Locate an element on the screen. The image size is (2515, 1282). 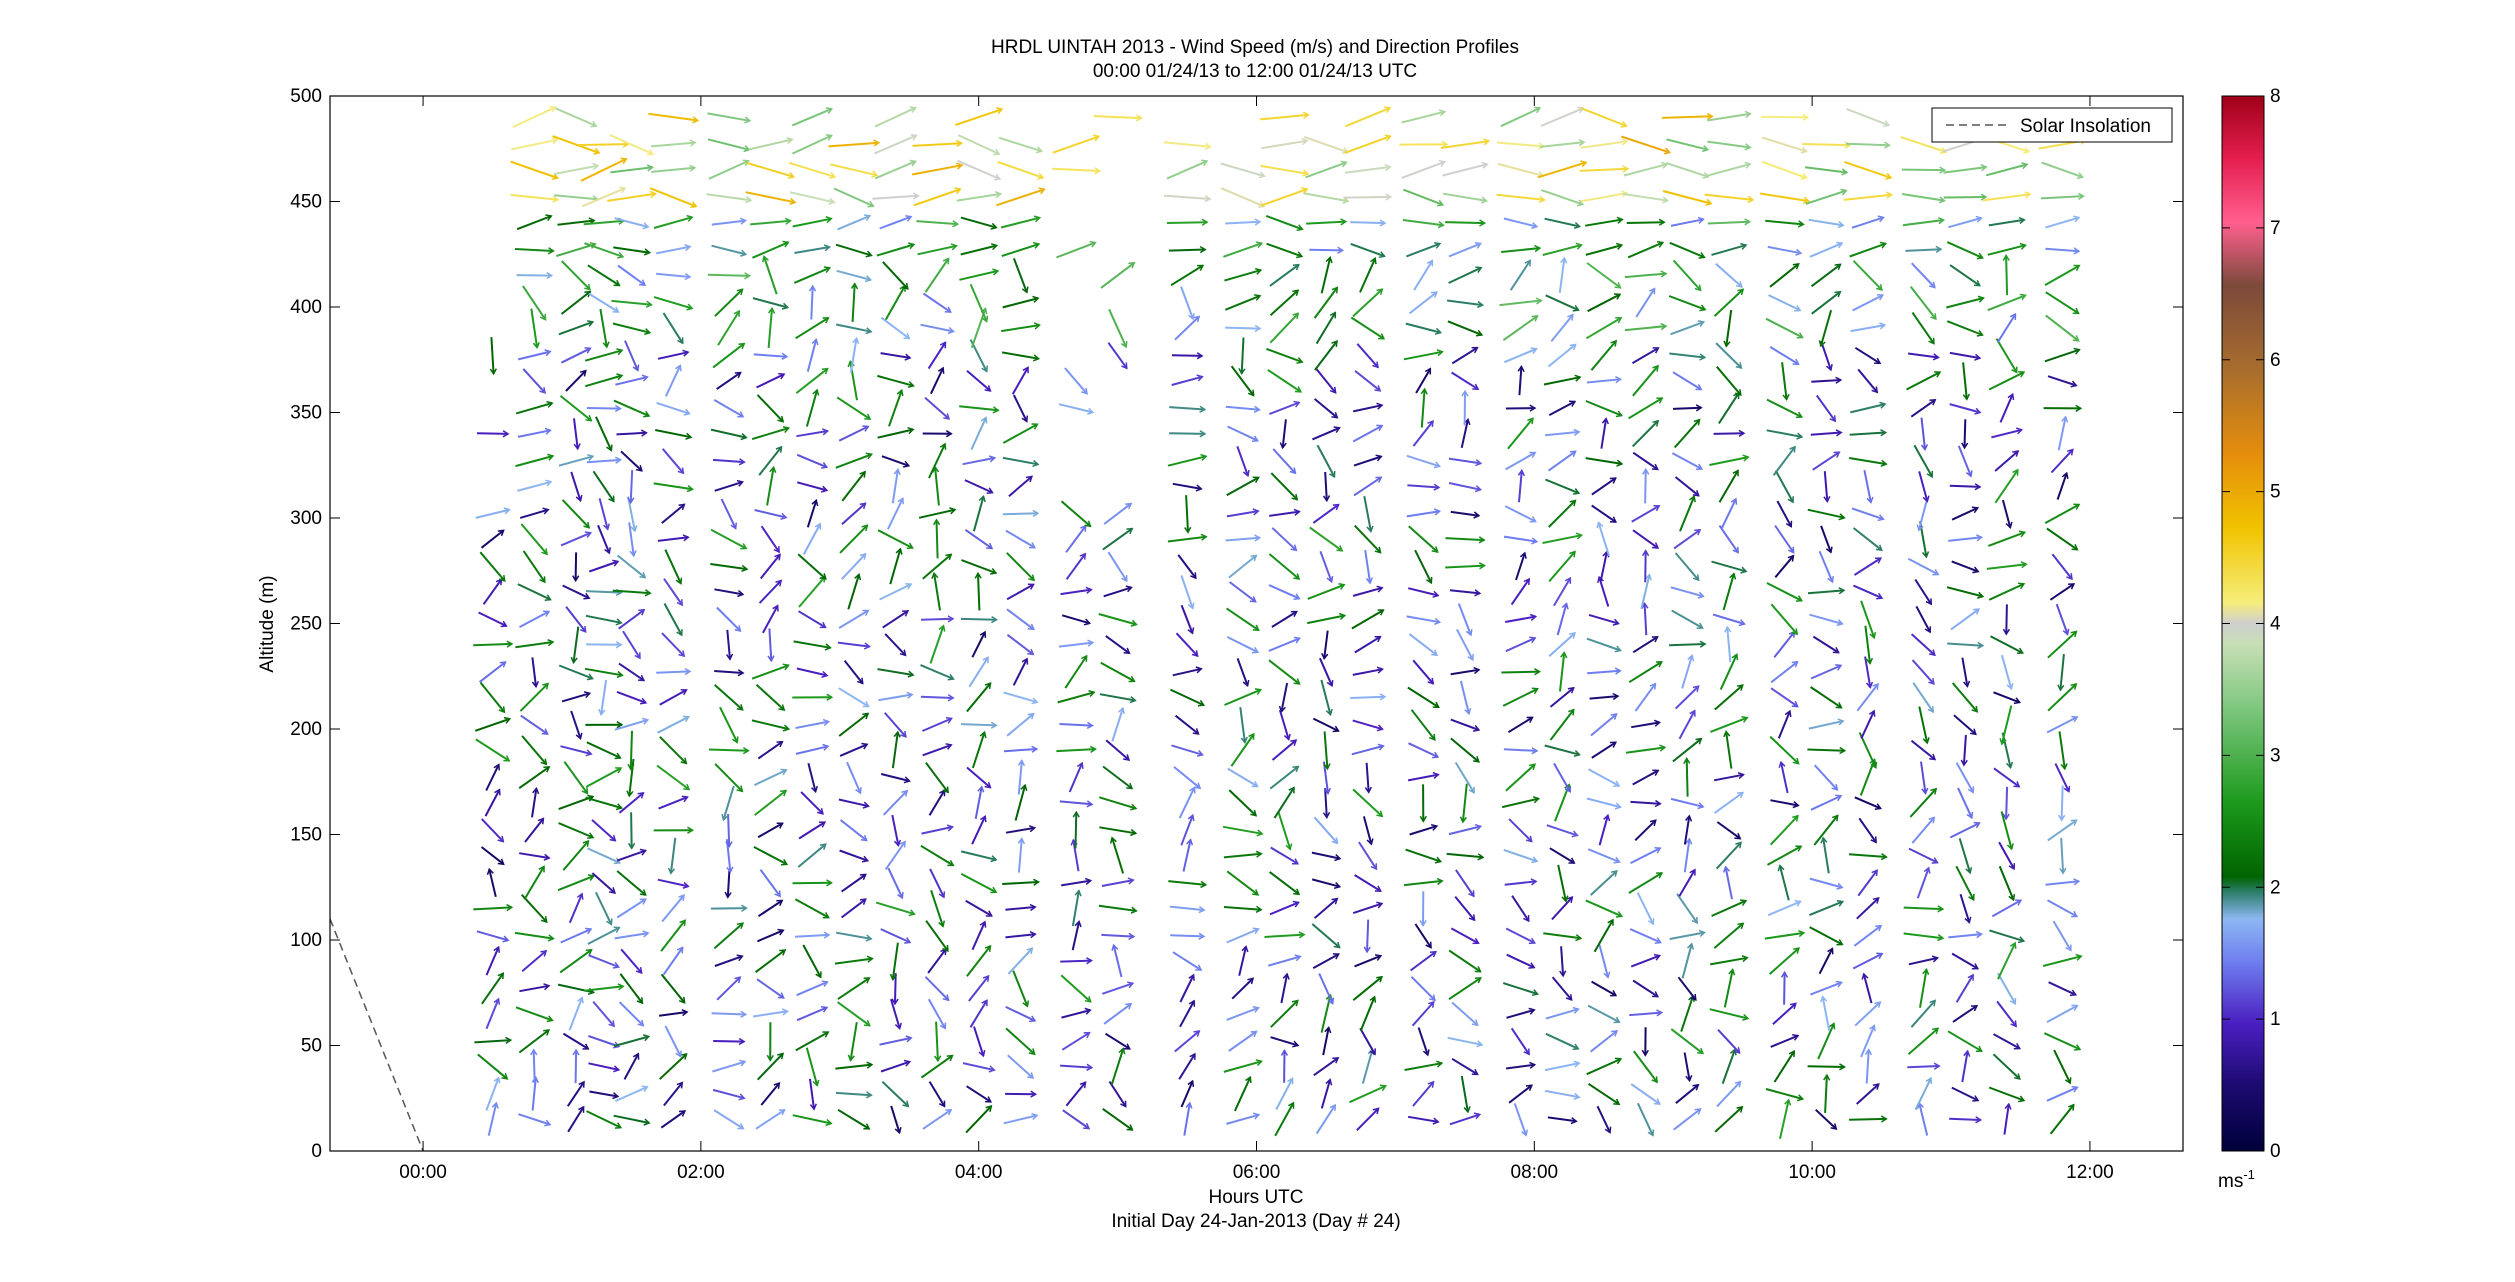
solar-insolation-line is located at coordinates (376, 1035).